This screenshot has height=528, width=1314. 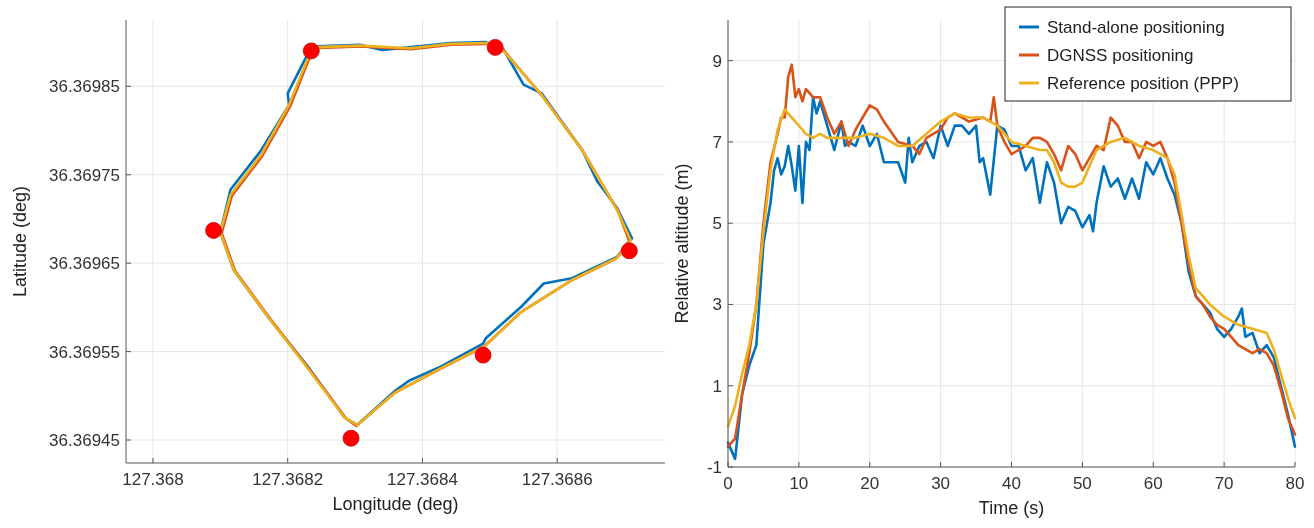 What do you see at coordinates (288, 479) in the screenshot?
I see `x-tick-label: 127.3682` at bounding box center [288, 479].